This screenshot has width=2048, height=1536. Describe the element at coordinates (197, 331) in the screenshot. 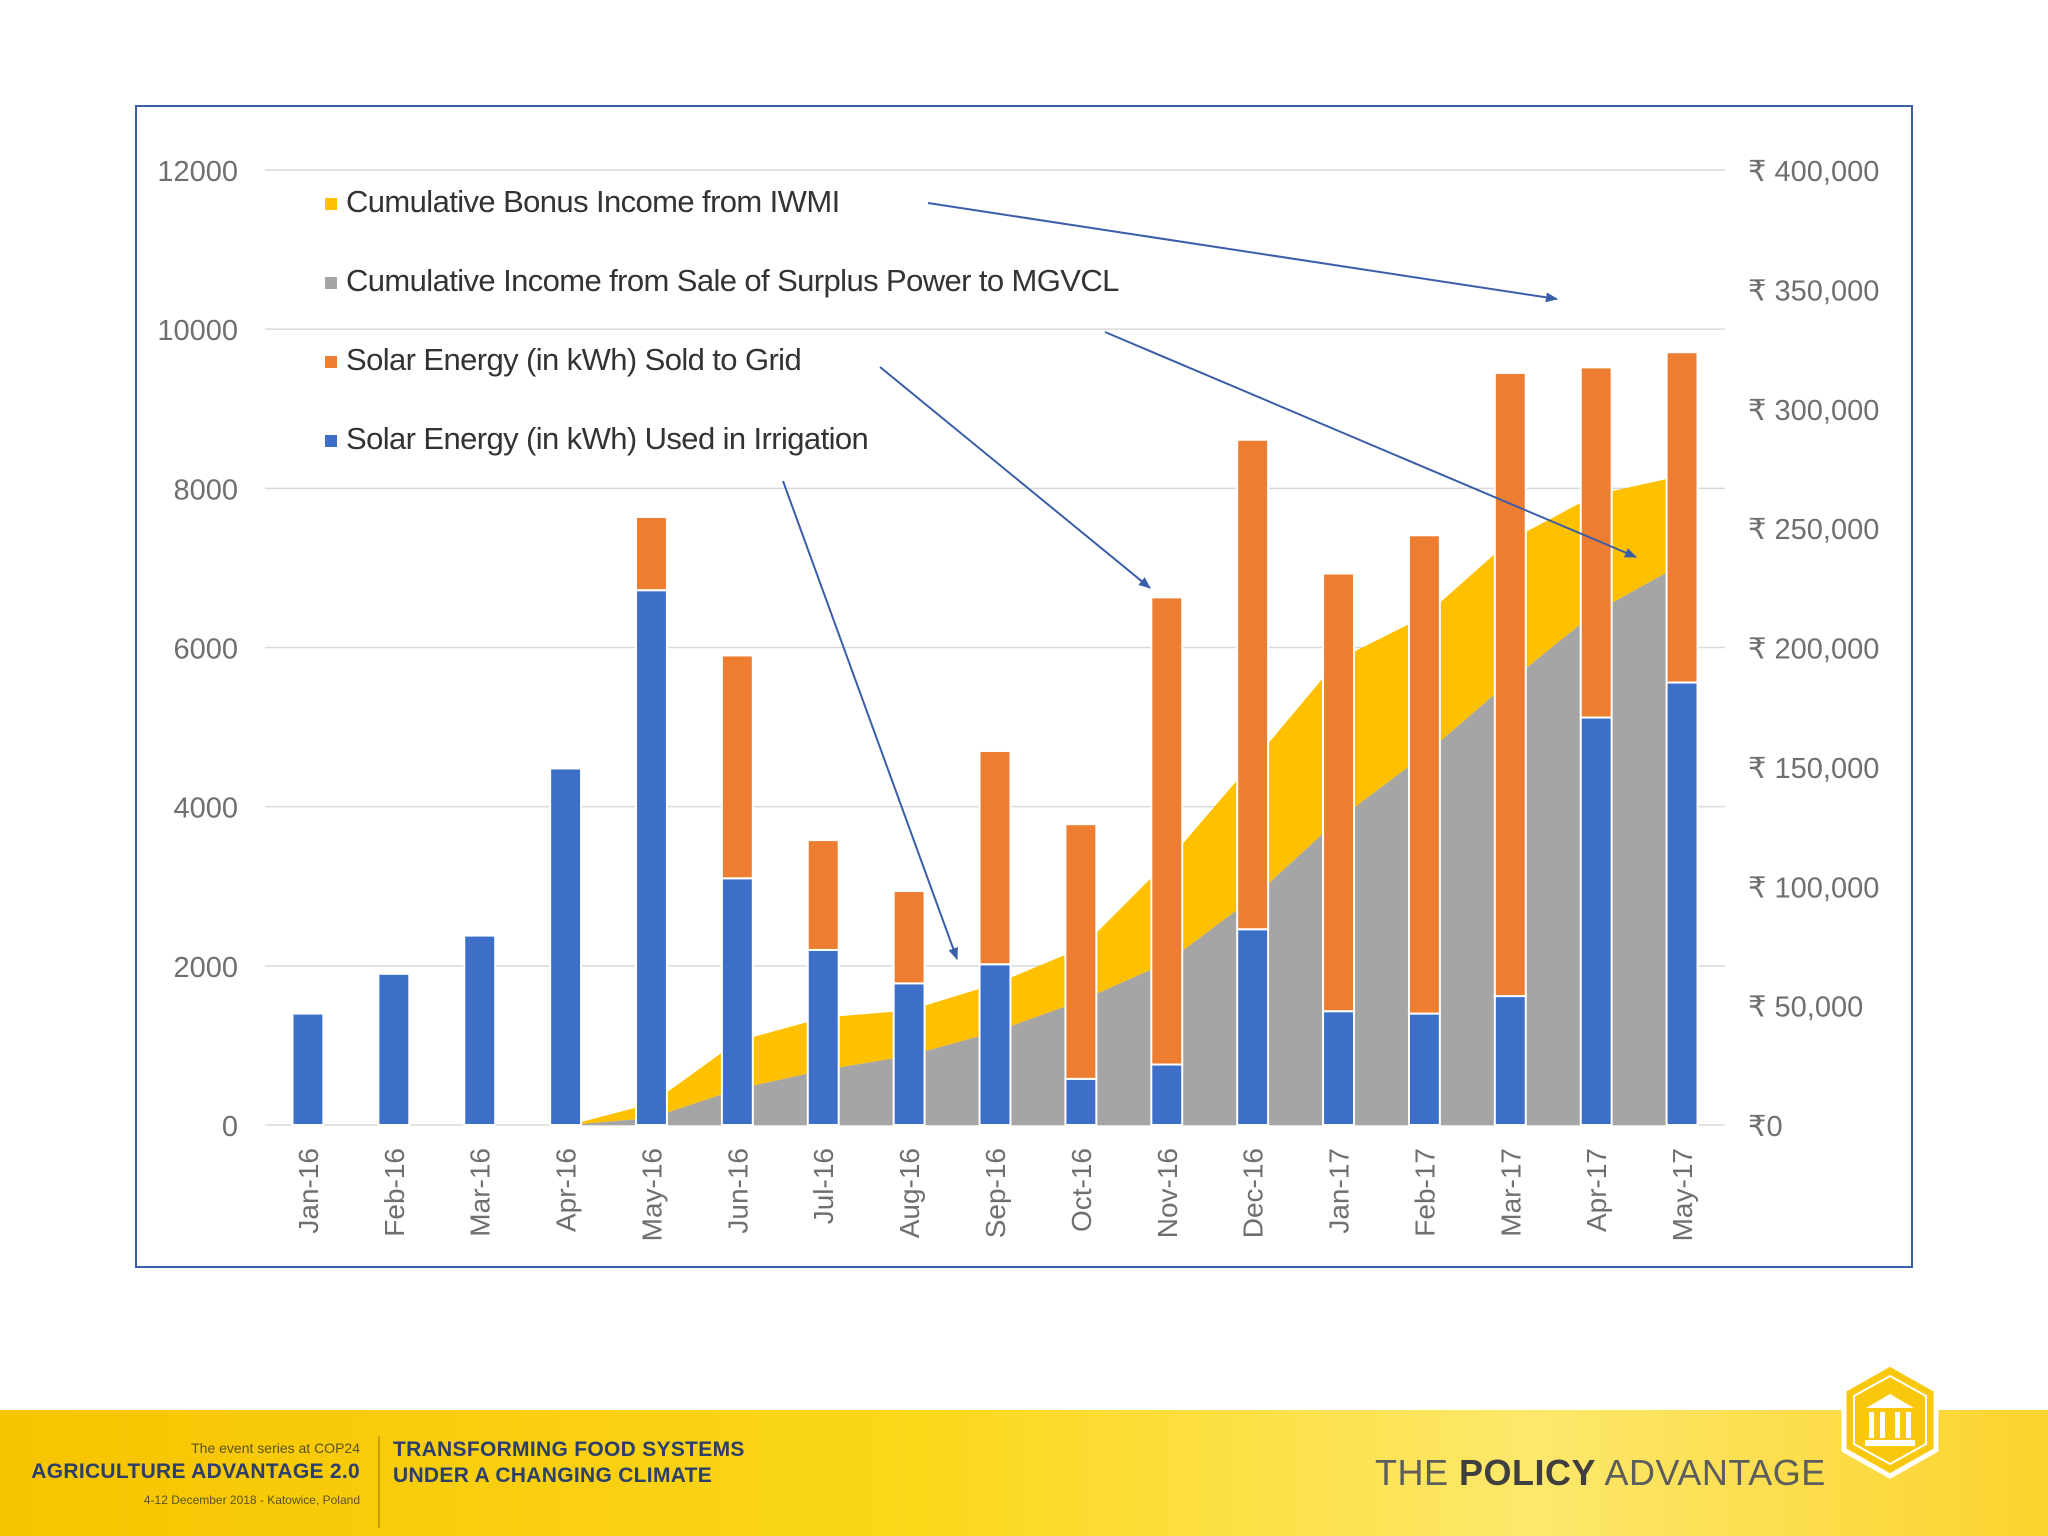

I see `left-axis-tick-label: 10000` at that location.